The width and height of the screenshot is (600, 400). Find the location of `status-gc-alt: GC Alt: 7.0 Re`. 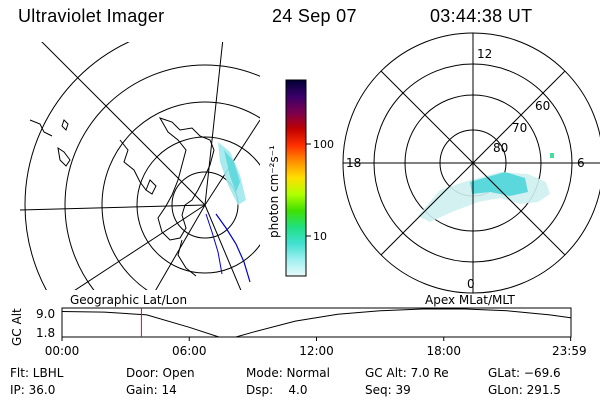

status-gc-alt: GC Alt: 7.0 Re is located at coordinates (407, 373).